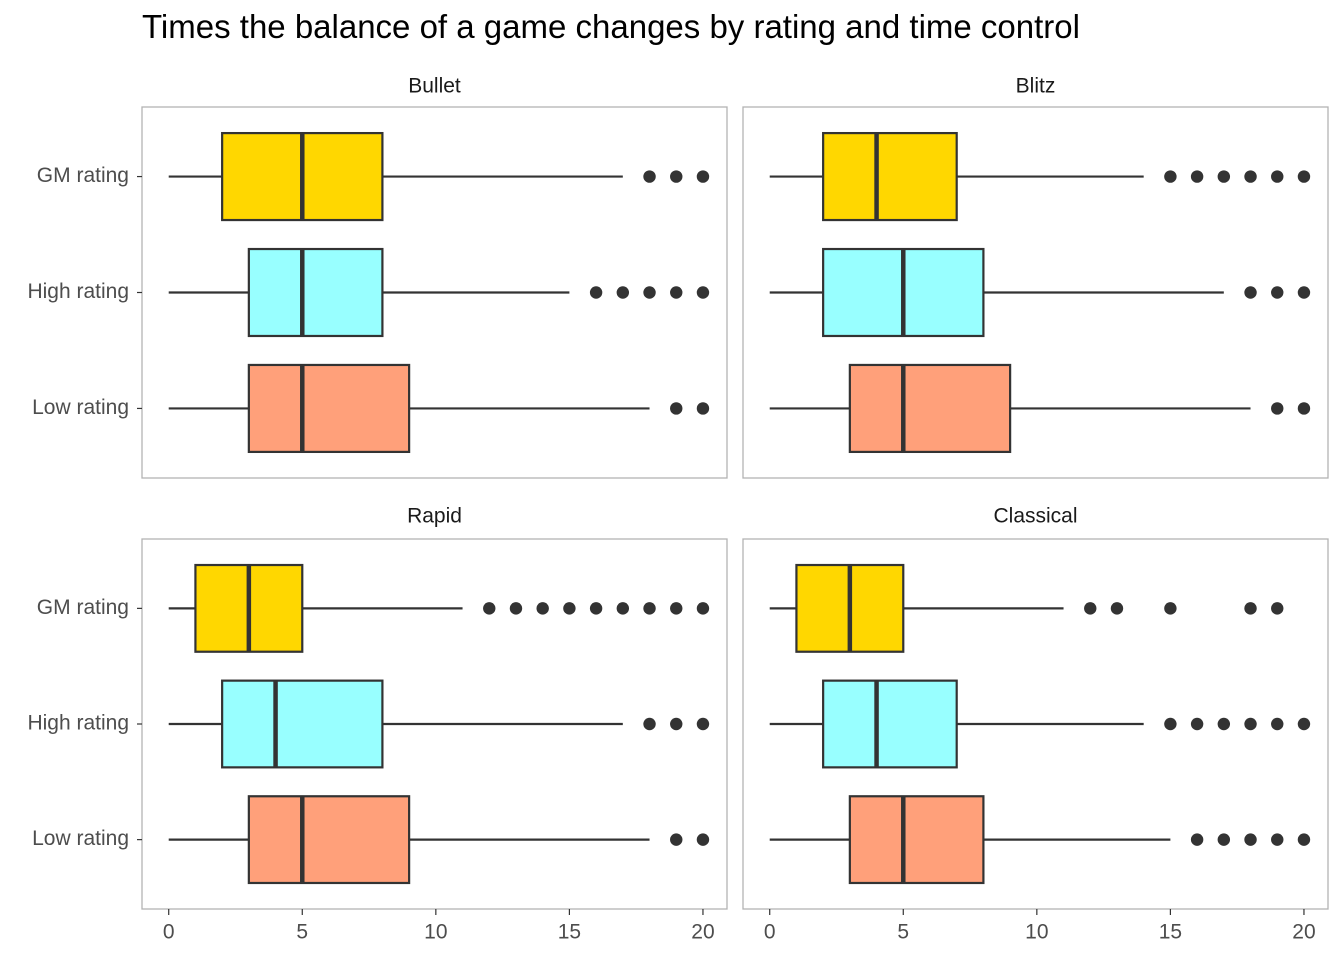 This screenshot has height=960, width=1344. Describe the element at coordinates (439, 408) in the screenshot. I see `box-bullet-low-rating` at that location.